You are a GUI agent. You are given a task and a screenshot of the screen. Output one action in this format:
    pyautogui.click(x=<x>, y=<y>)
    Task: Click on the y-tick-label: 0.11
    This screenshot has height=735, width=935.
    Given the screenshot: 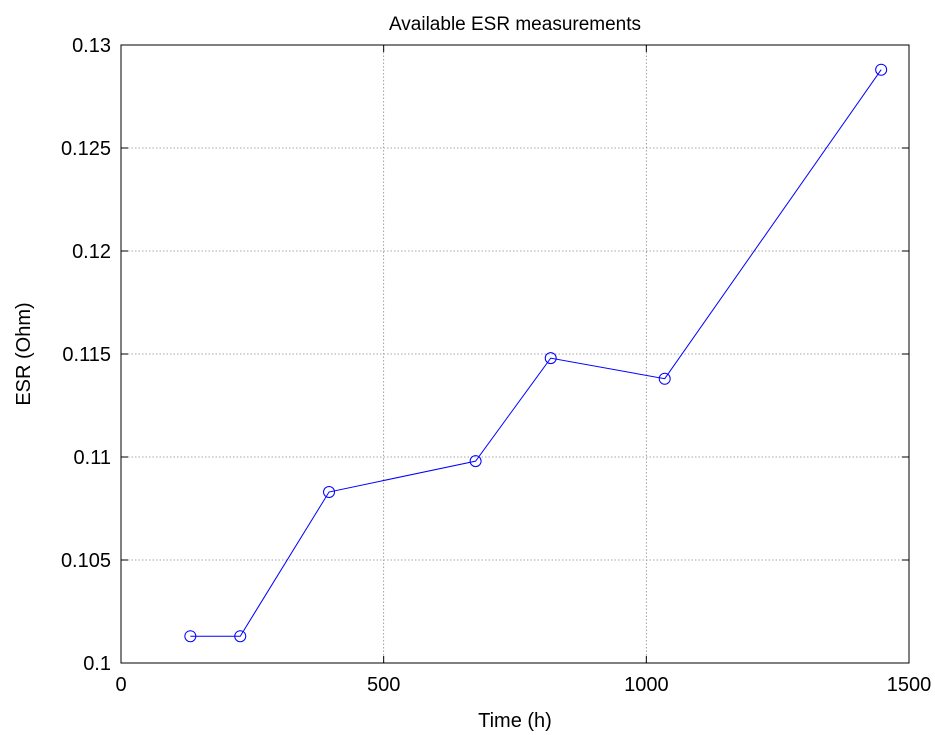 What is the action you would take?
    pyautogui.click(x=92, y=458)
    